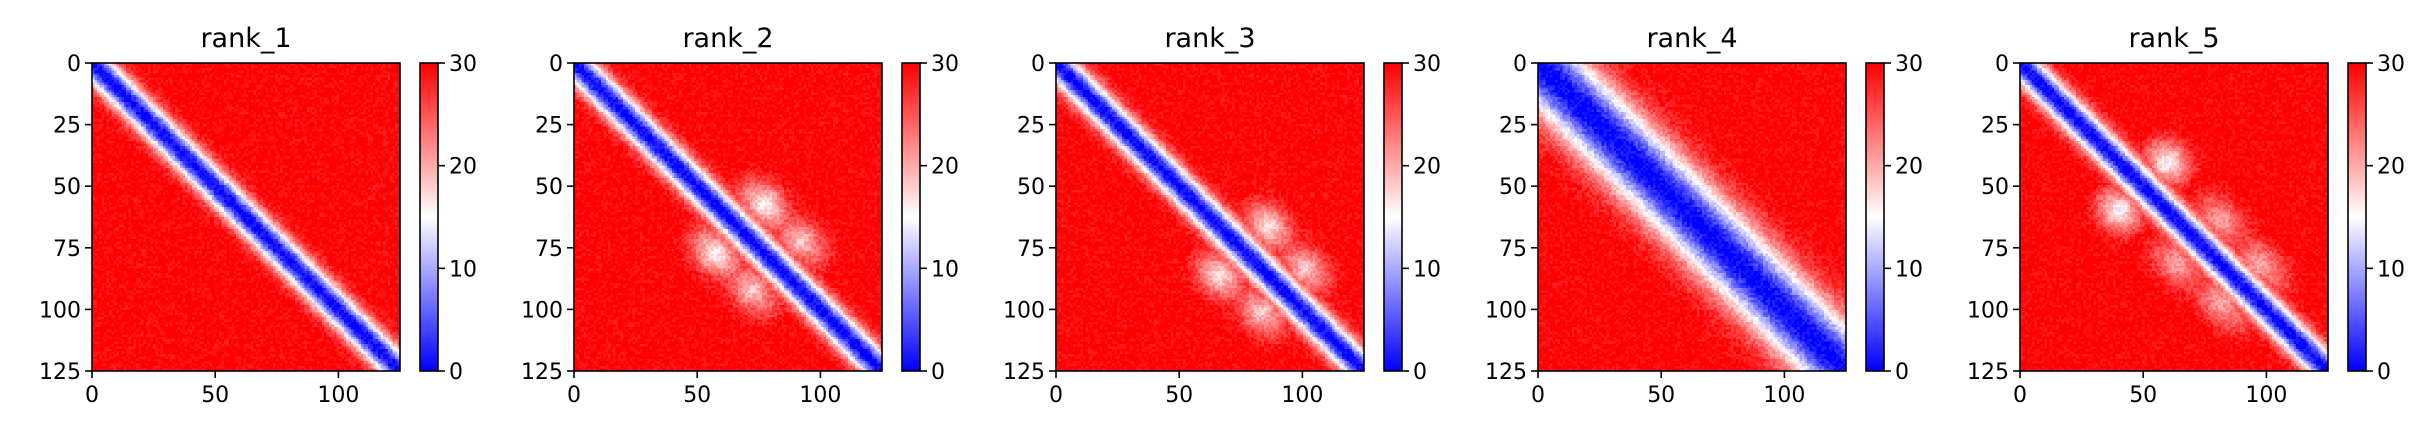 The height and width of the screenshot is (438, 2435). Describe the element at coordinates (1209, 38) in the screenshot. I see `panel-title: rank_3` at that location.